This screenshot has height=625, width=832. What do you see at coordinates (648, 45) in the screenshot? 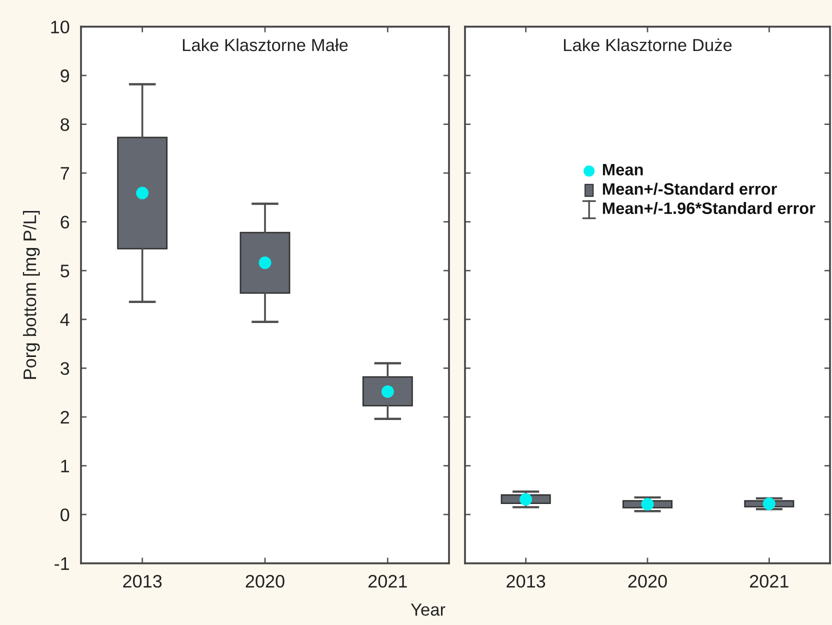
I see `text: Lake Klasztorne Duże` at bounding box center [648, 45].